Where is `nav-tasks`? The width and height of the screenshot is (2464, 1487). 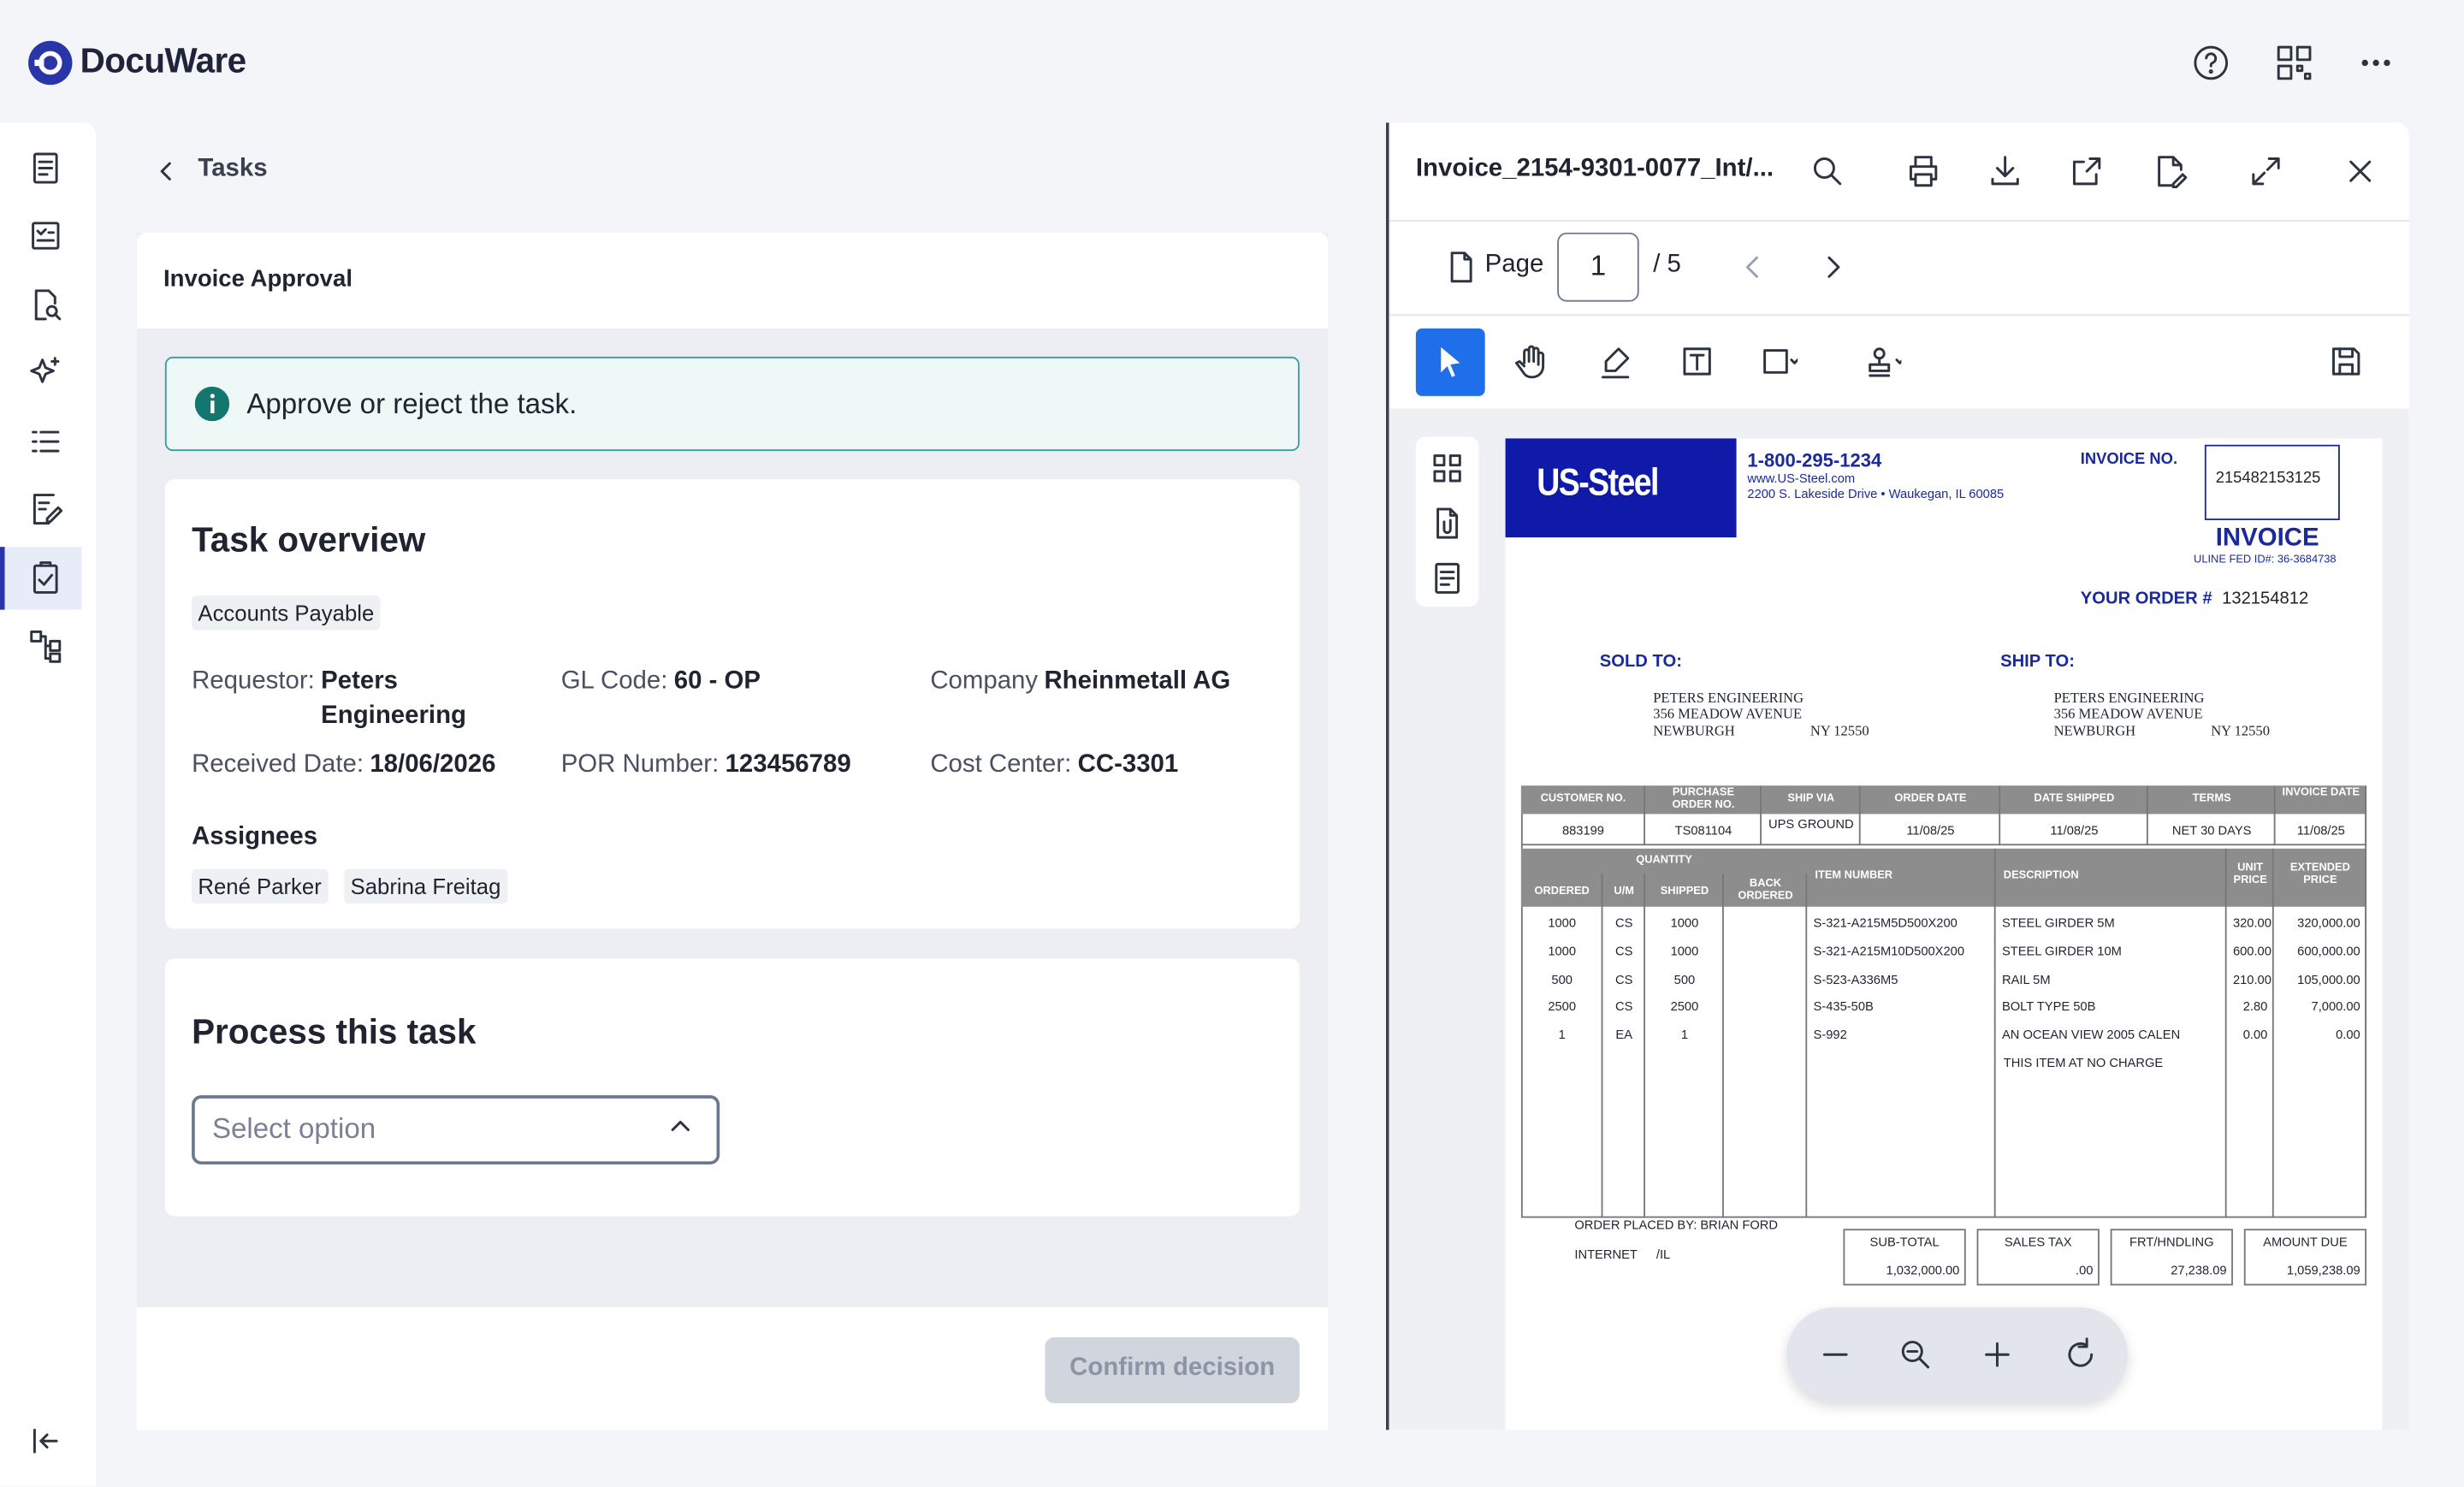 nav-tasks is located at coordinates (45, 235).